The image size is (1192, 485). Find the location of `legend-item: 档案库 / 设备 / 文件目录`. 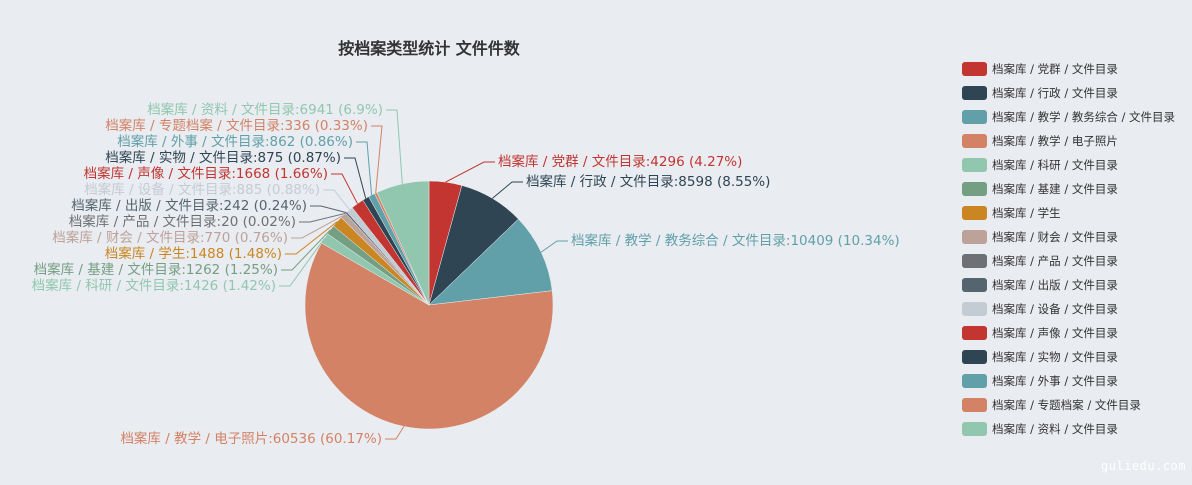

legend-item: 档案库 / 设备 / 文件目录 is located at coordinates (1068, 309).